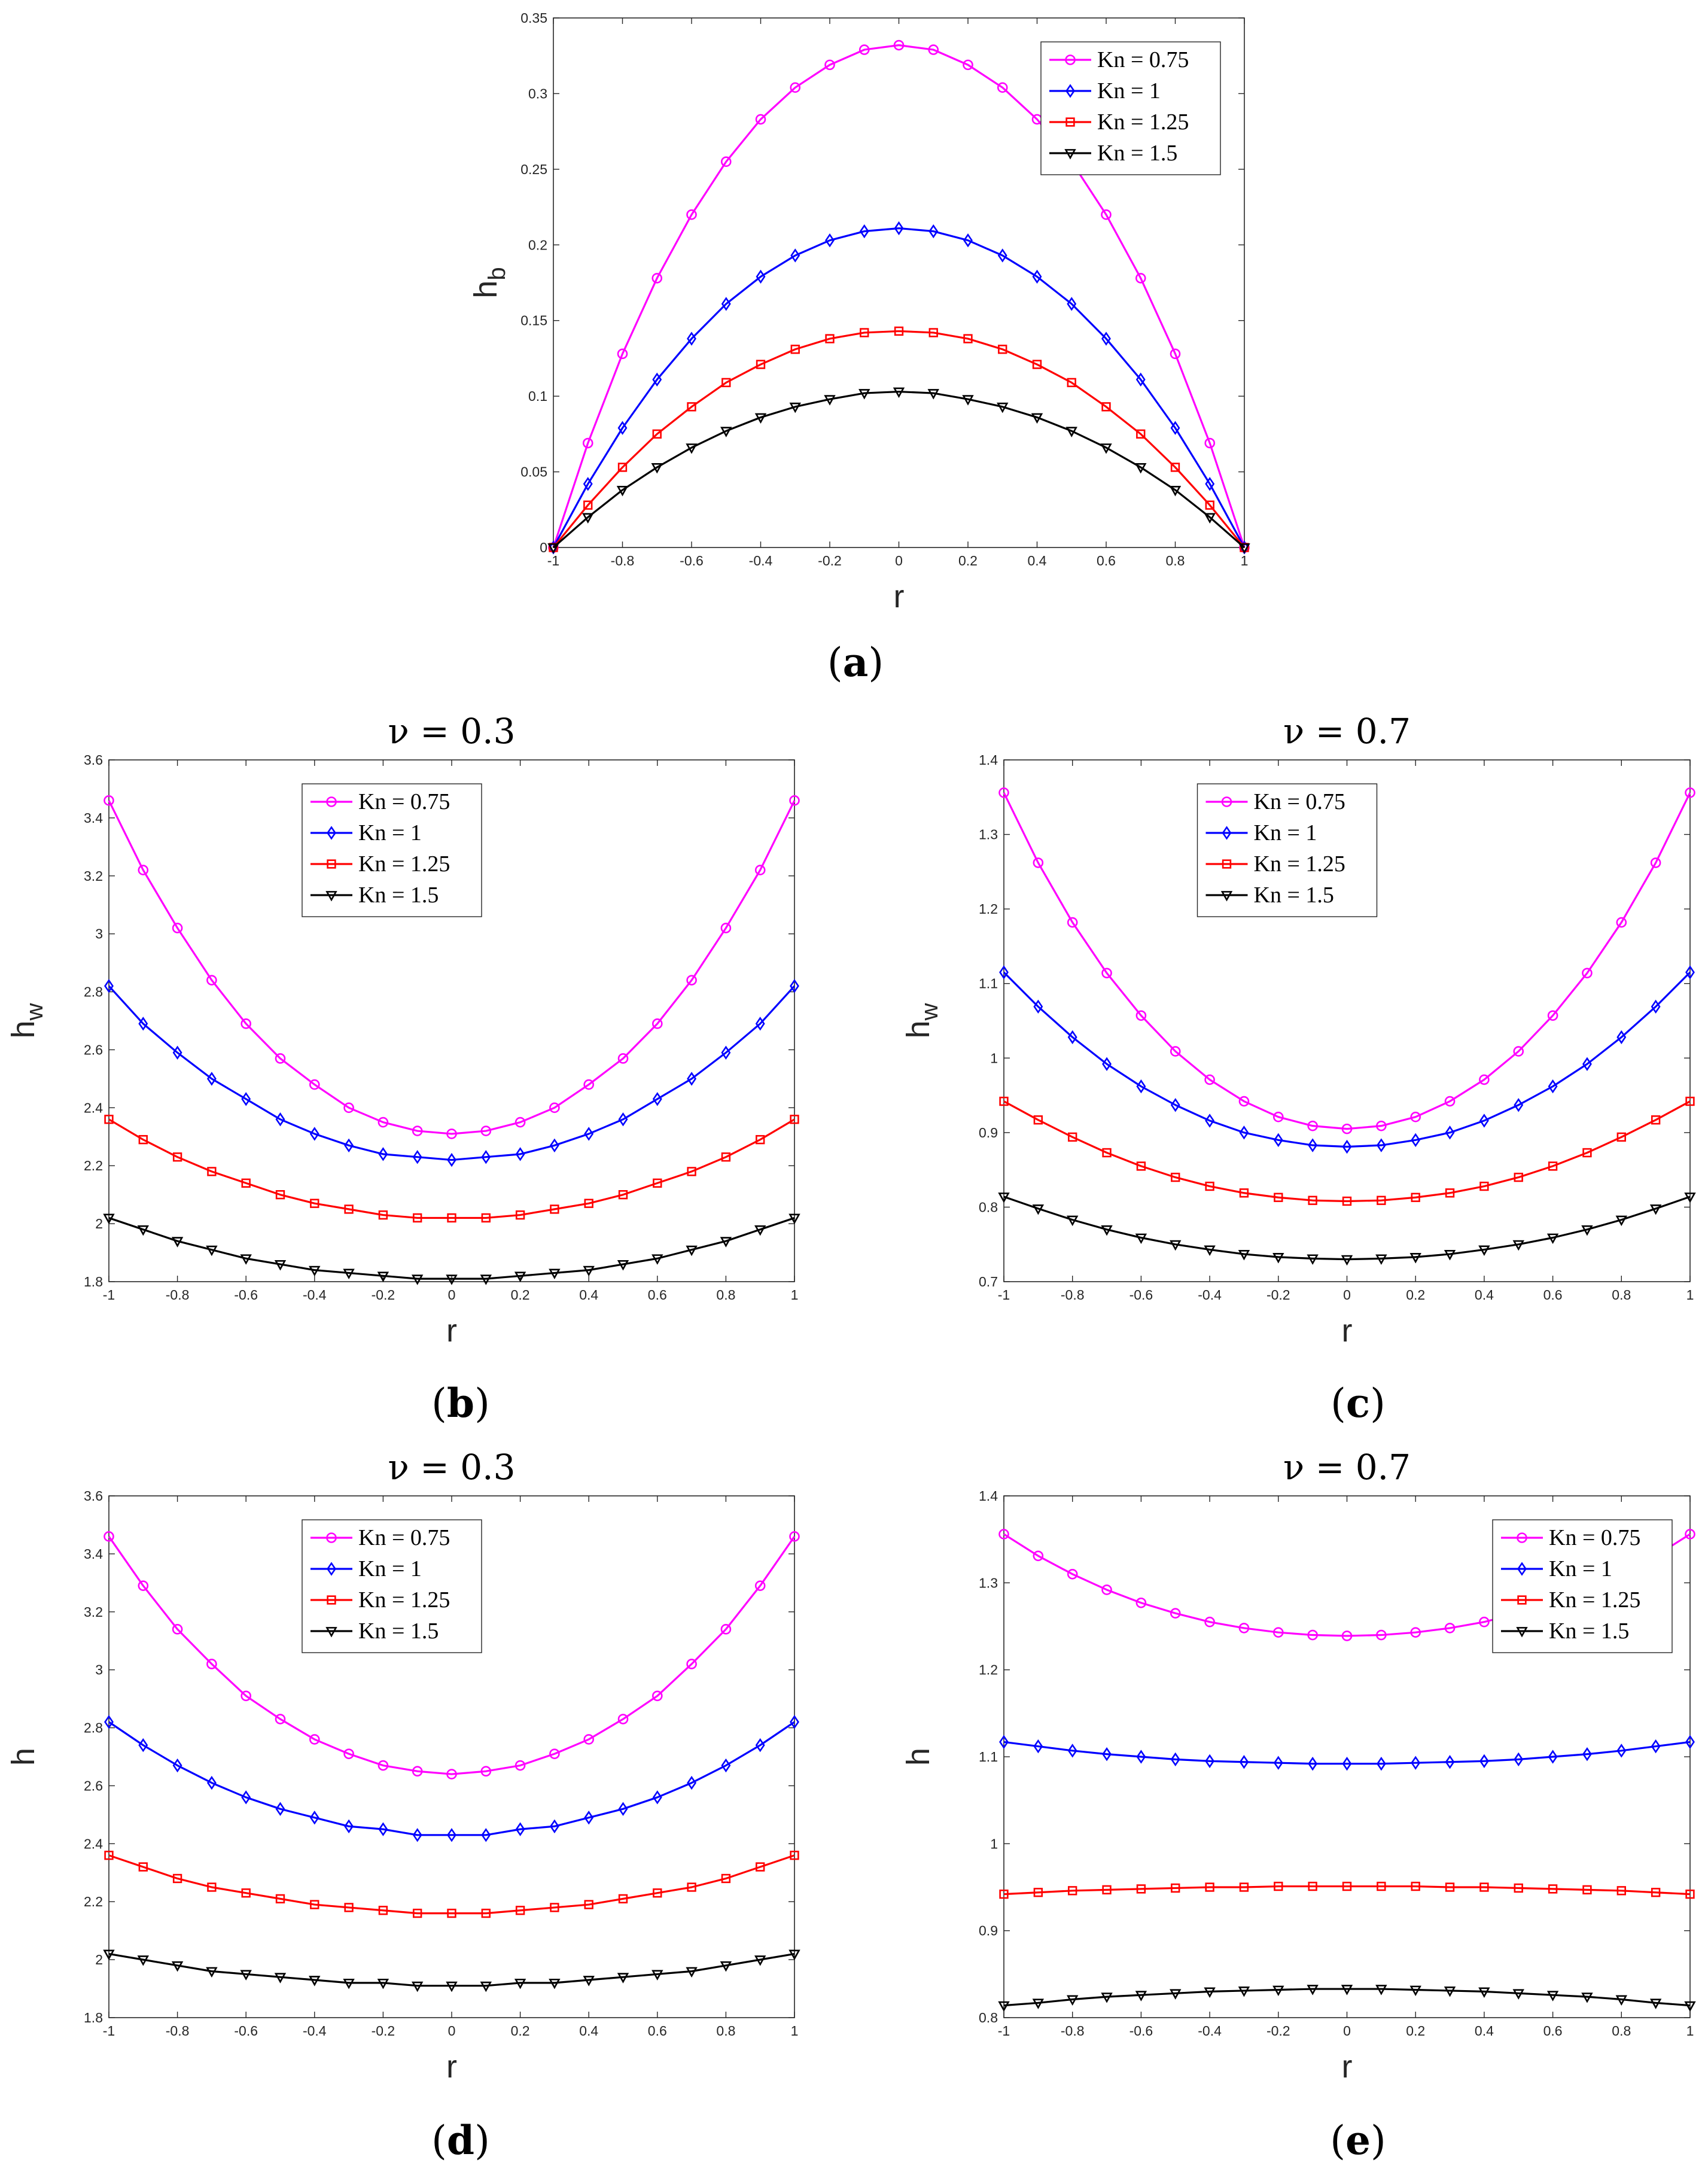 Image resolution: width=1708 pixels, height=2178 pixels. I want to click on y-tick-label: 1.1, so click(988, 1757).